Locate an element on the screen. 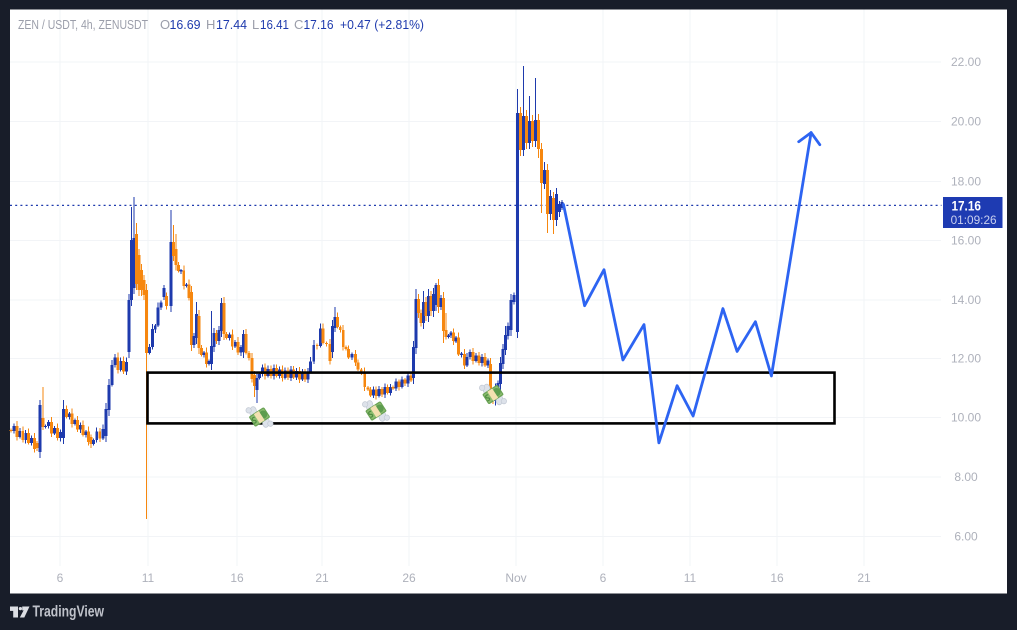  svg-text: 6.00 is located at coordinates (966, 537).